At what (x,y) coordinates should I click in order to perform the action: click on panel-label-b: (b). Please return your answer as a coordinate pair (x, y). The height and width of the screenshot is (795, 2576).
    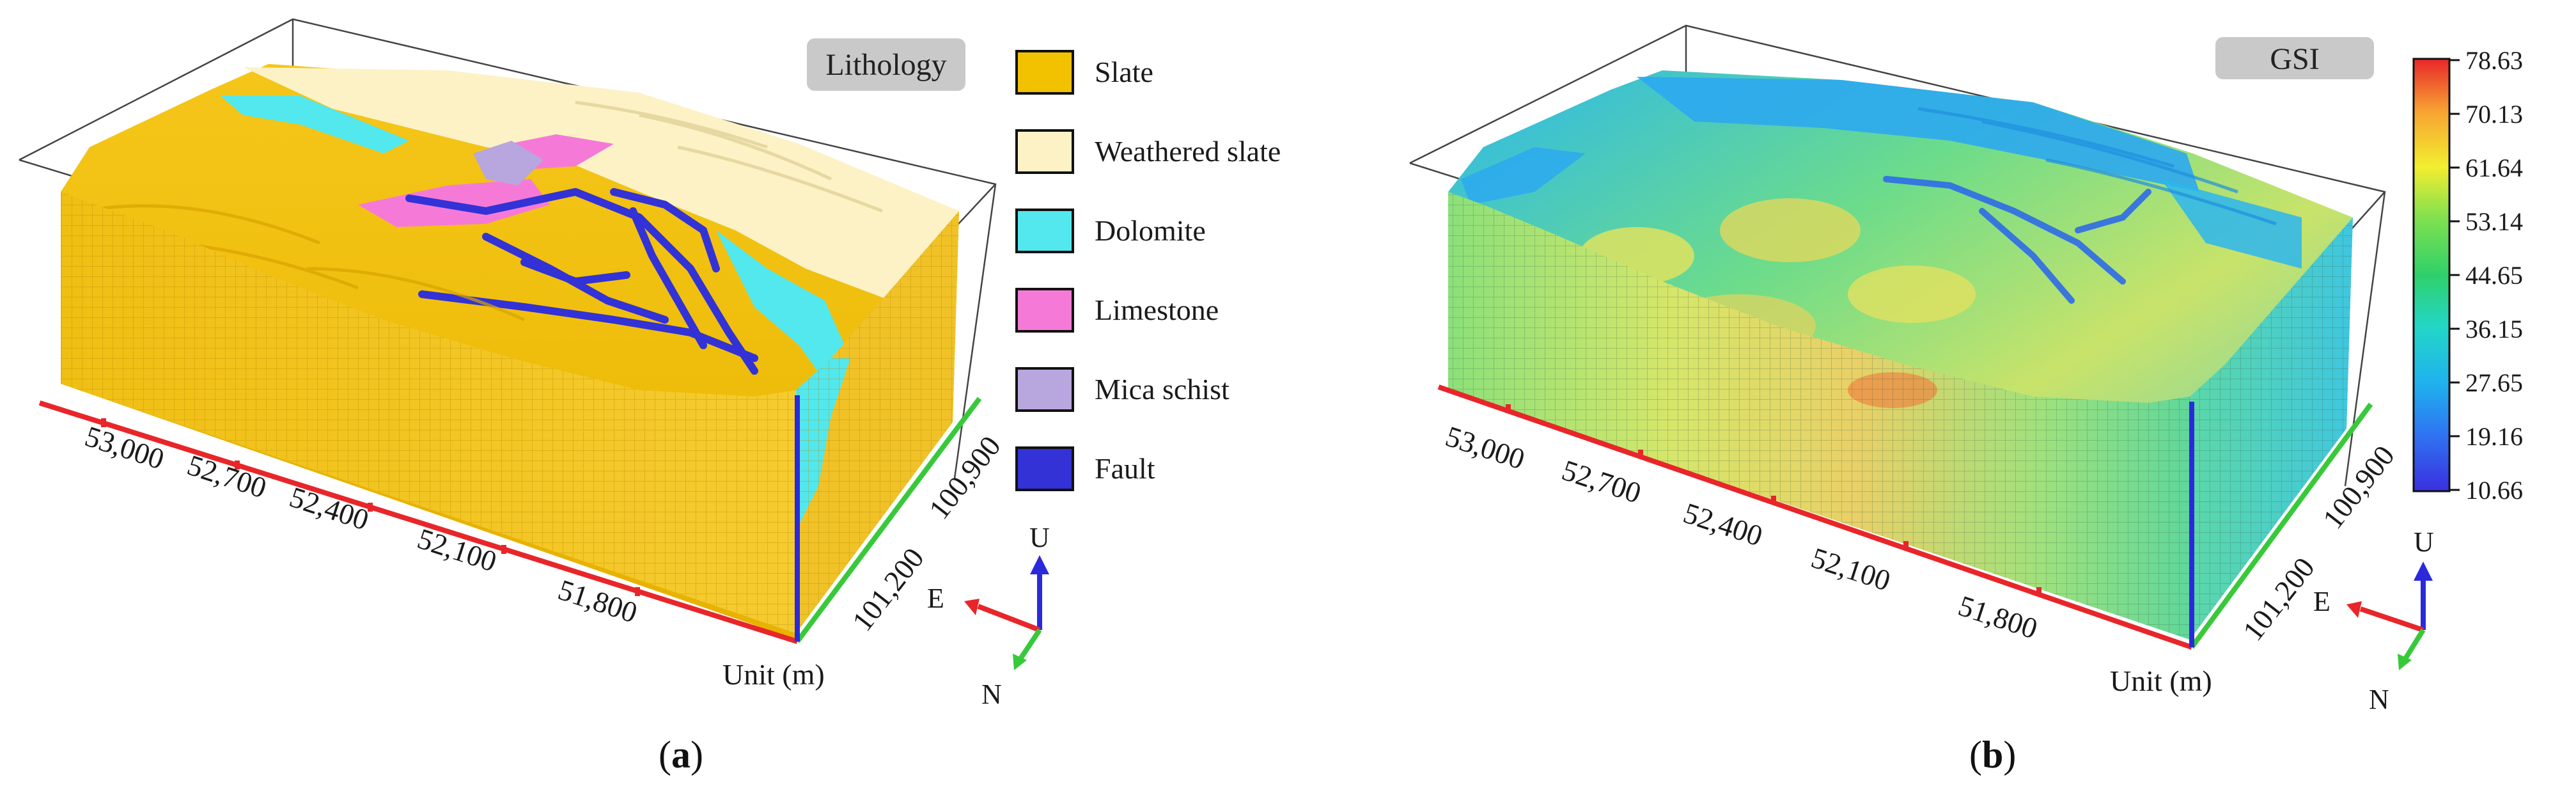
    Looking at the image, I should click on (1993, 755).